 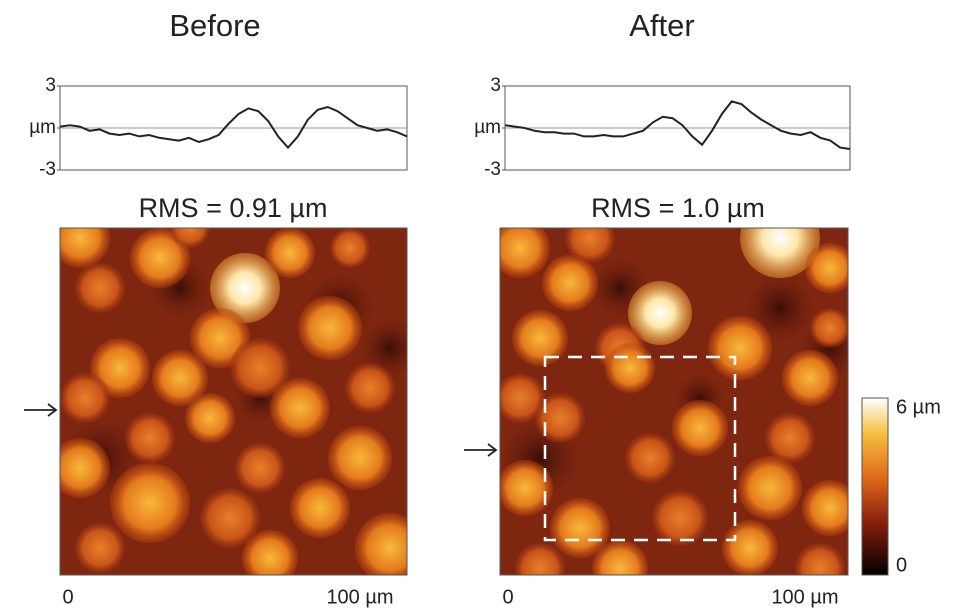 What do you see at coordinates (214, 25) in the screenshot?
I see `panel-title: Before` at bounding box center [214, 25].